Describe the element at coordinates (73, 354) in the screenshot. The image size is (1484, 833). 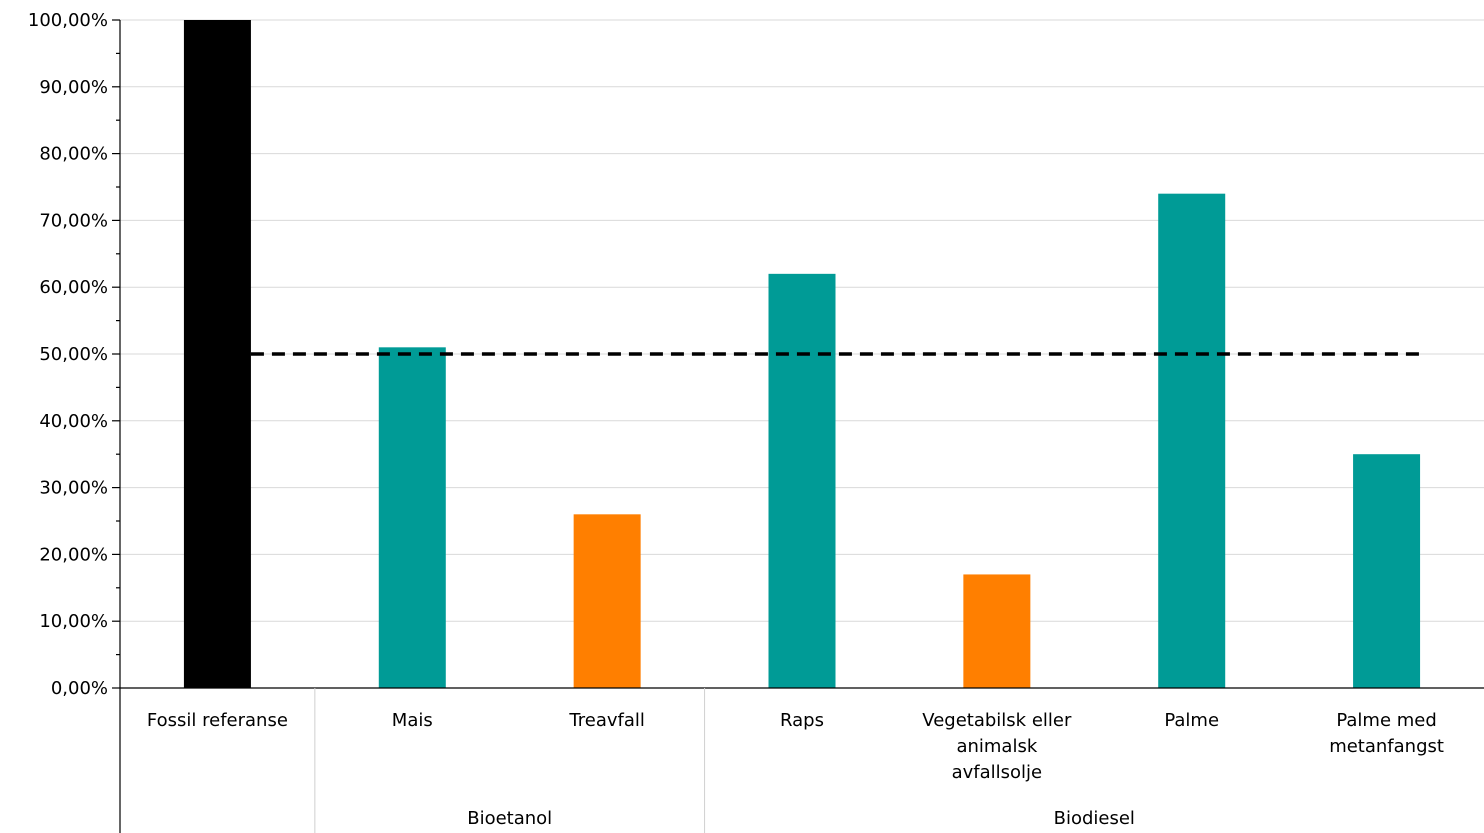
I see `y-tick-label: 50,00%` at that location.